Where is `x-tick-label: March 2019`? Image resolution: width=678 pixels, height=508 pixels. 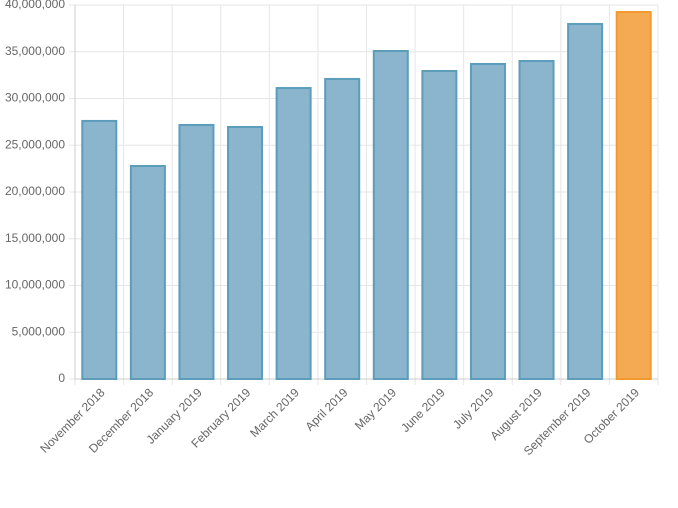
x-tick-label: March 2019 is located at coordinates (274, 412).